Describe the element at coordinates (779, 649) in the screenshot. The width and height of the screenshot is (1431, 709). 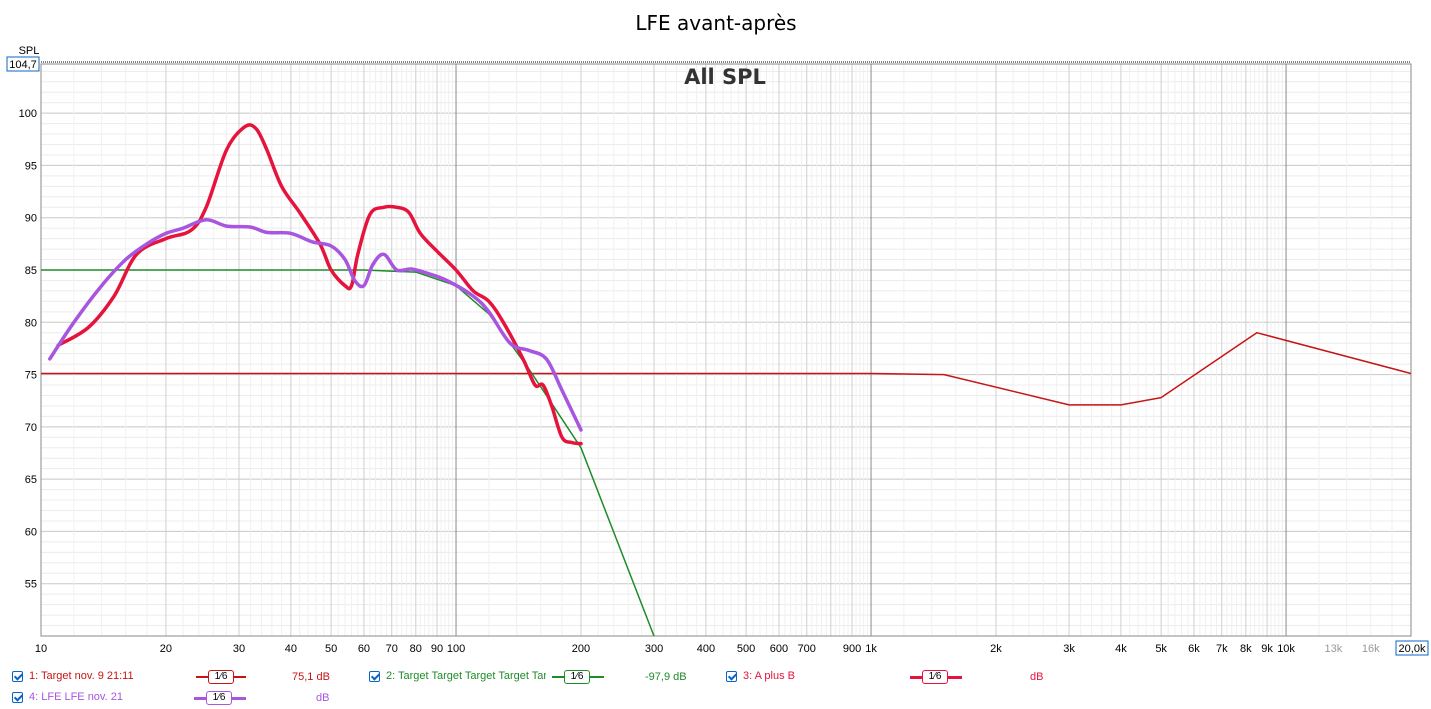
I see `x-tick-label: 600` at that location.